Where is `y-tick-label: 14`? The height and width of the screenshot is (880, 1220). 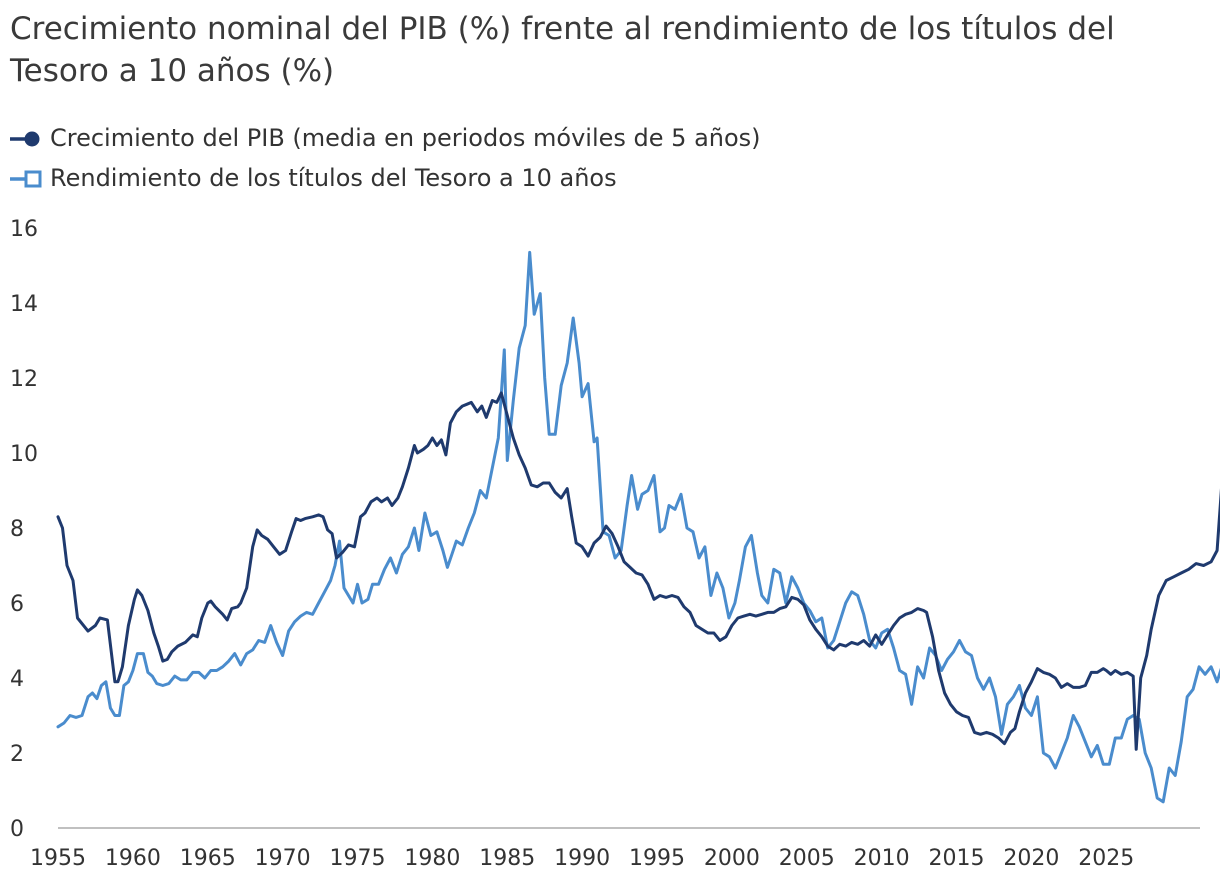
y-tick-label: 14 is located at coordinates (24, 304).